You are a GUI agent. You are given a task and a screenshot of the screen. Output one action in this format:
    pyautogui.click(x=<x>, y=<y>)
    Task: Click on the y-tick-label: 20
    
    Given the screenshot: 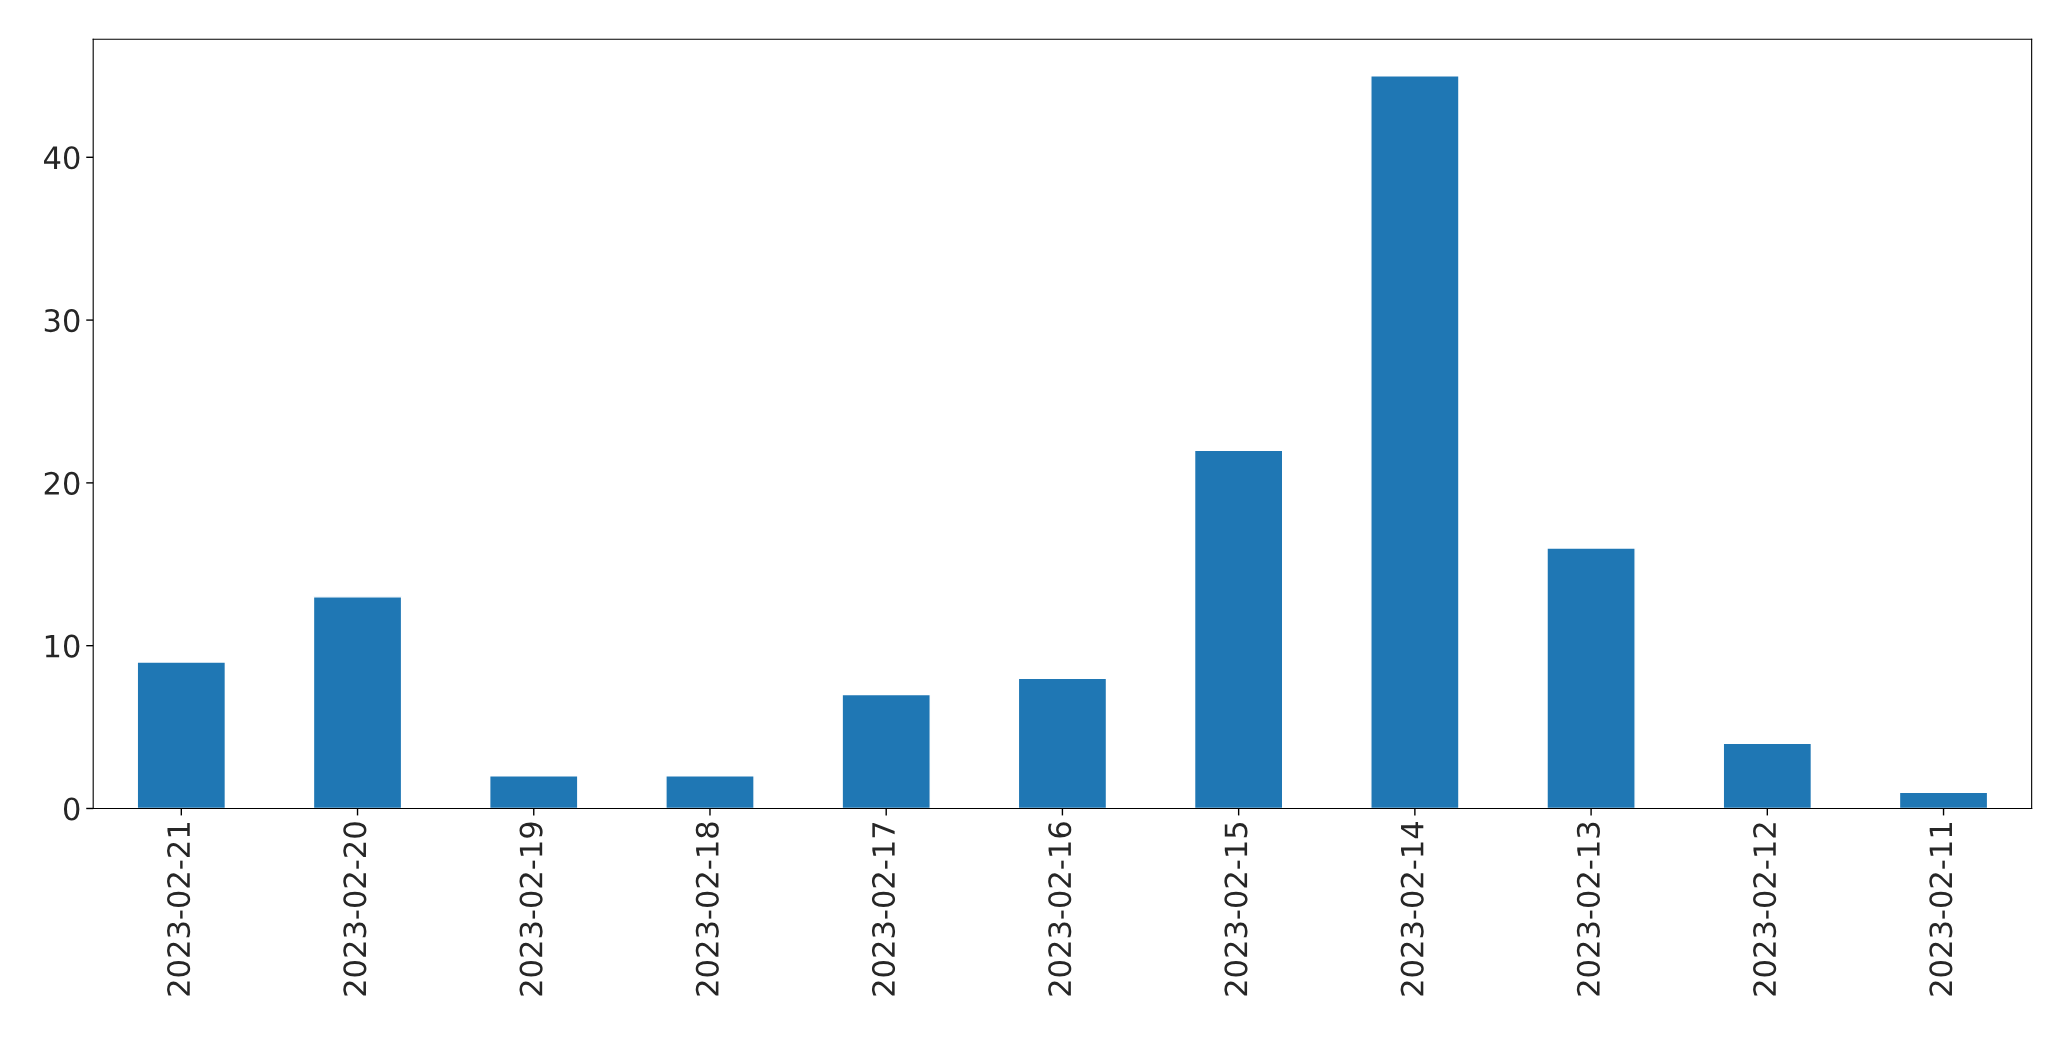 What is the action you would take?
    pyautogui.click(x=62, y=483)
    